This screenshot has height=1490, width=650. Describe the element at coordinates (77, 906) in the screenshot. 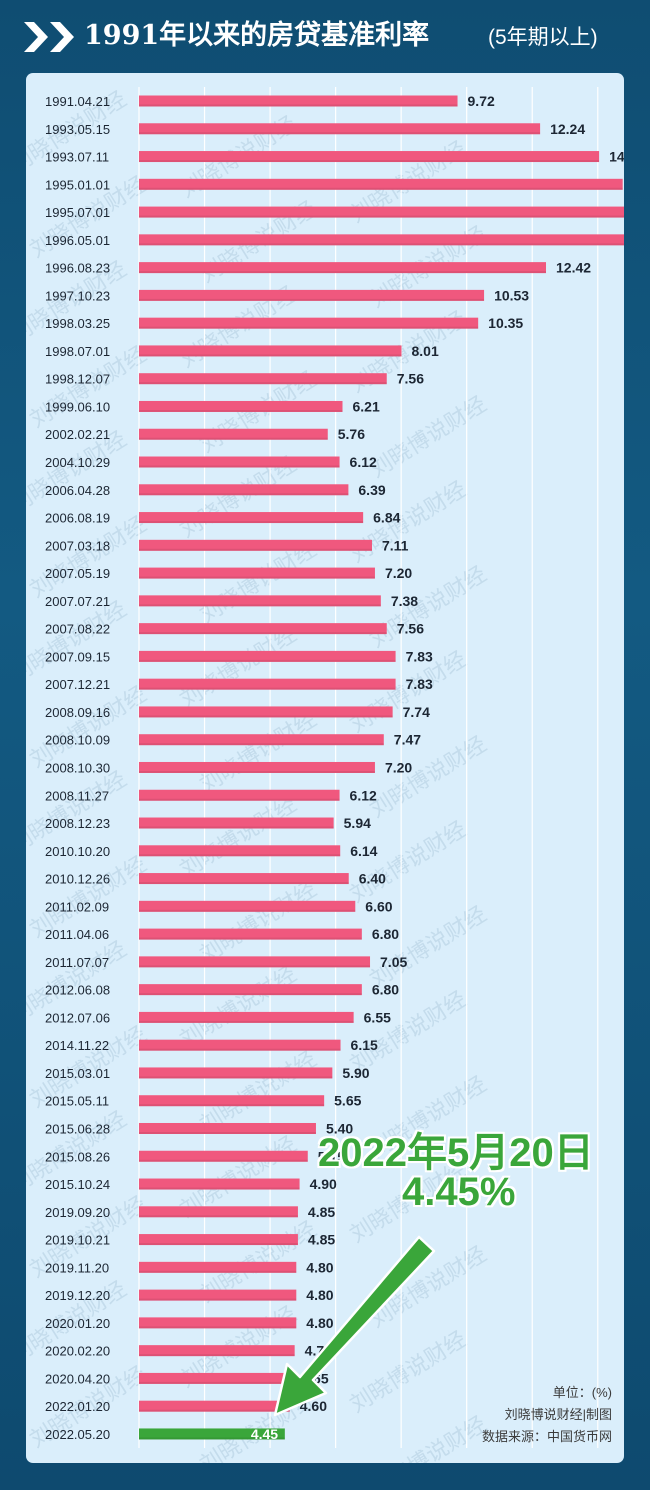

I see `category-label: 2011.02.09` at that location.